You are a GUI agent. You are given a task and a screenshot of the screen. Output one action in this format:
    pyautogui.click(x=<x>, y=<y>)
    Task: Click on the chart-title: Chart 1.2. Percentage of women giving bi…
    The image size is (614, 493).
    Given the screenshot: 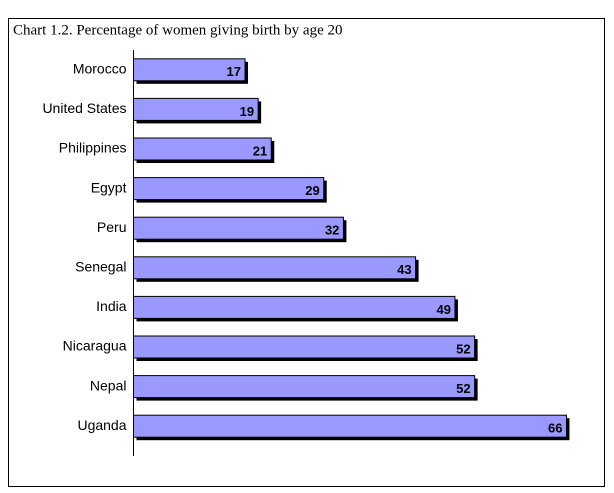 What is the action you would take?
    pyautogui.click(x=178, y=30)
    